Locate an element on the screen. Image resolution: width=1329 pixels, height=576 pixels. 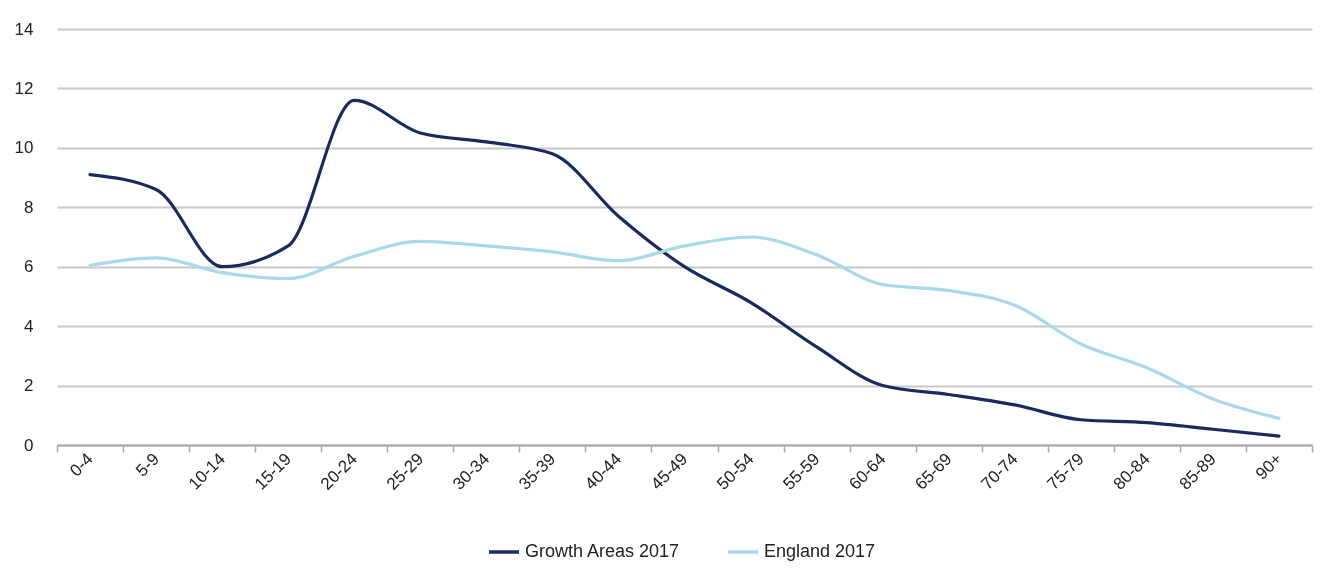
y-tick-label: 12 is located at coordinates (24, 88).